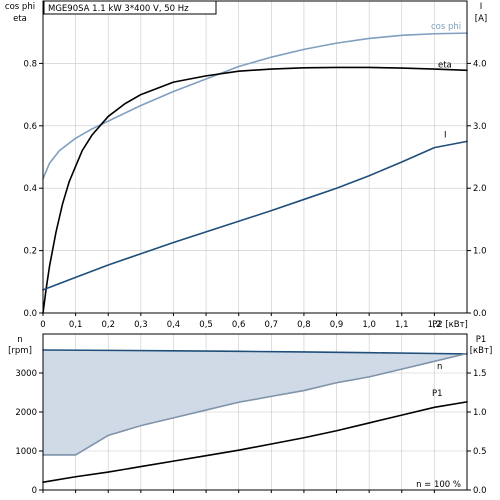 The width and height of the screenshot is (500, 500). What do you see at coordinates (26, 452) in the screenshot?
I see `left-tick-label: 1000` at bounding box center [26, 452].